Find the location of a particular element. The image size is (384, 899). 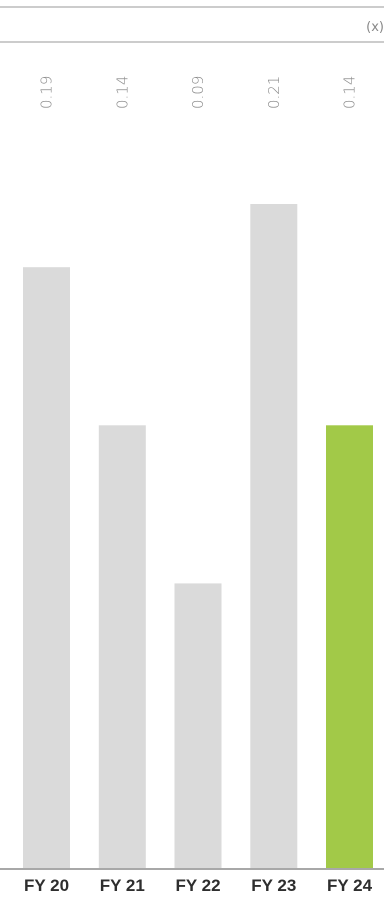

value-label: 0.21 is located at coordinates (274, 92).